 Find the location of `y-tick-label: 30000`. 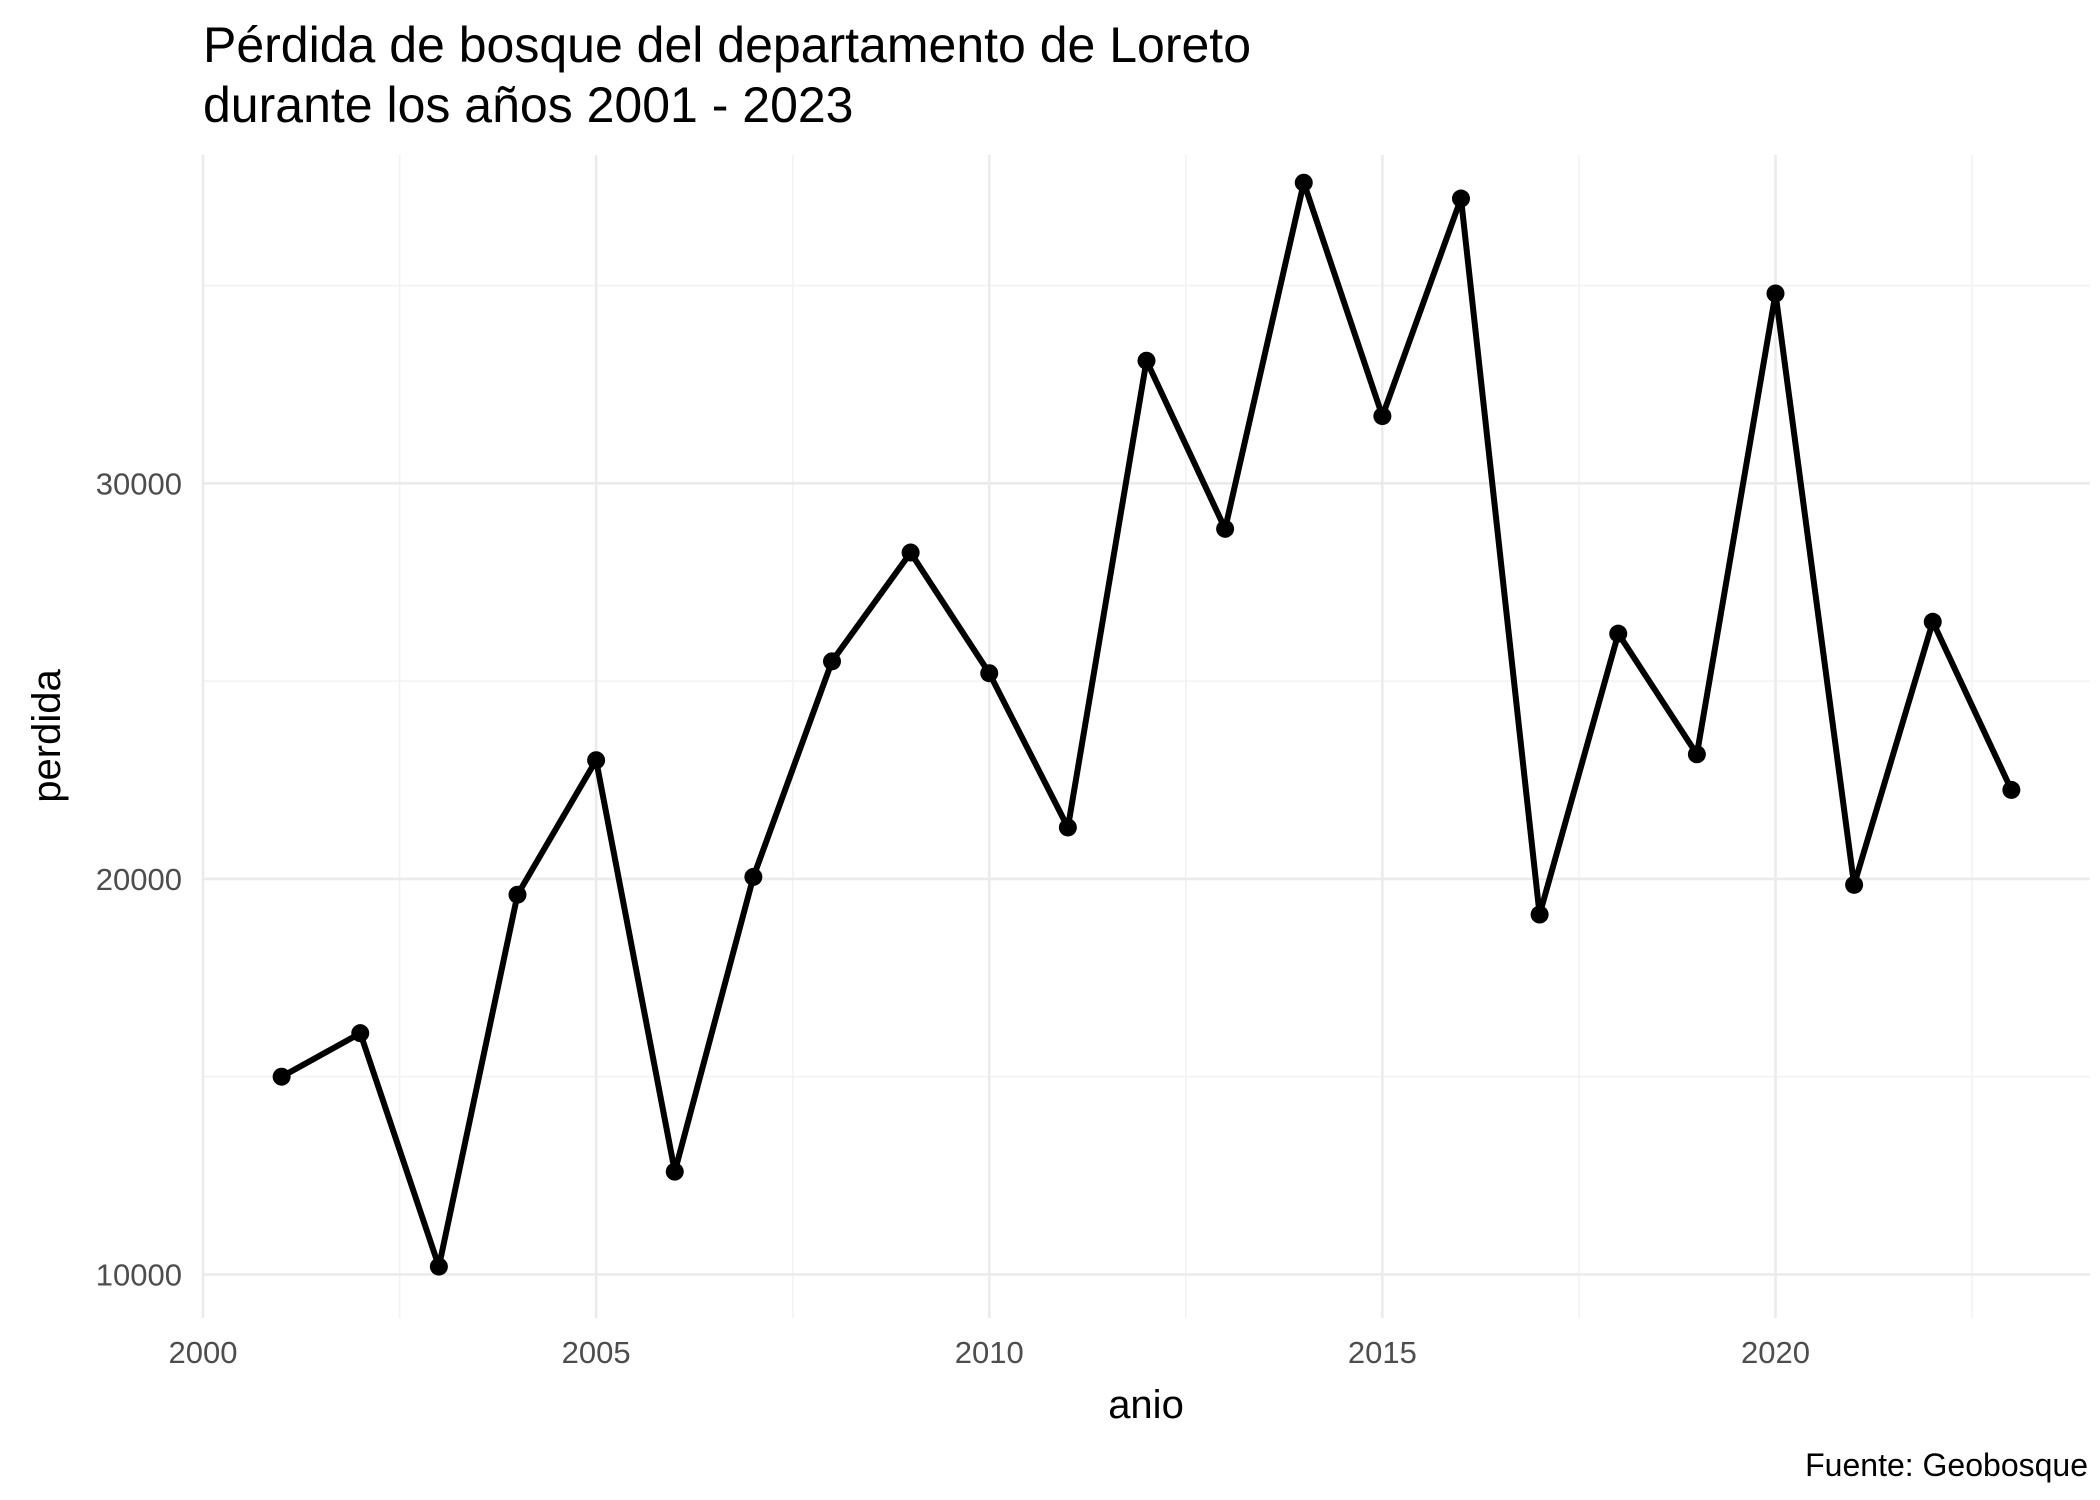

y-tick-label: 30000 is located at coordinates (139, 483).